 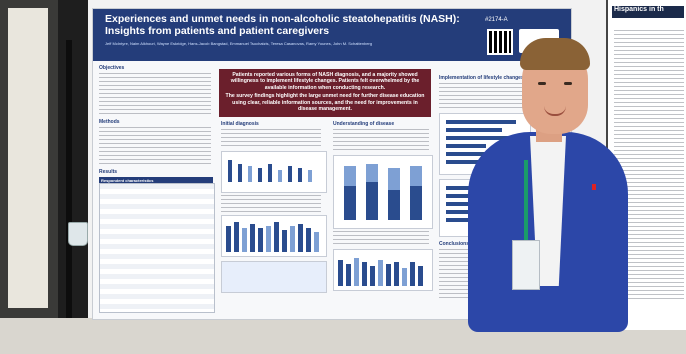 I want to click on respondent-table, so click(x=157, y=248).